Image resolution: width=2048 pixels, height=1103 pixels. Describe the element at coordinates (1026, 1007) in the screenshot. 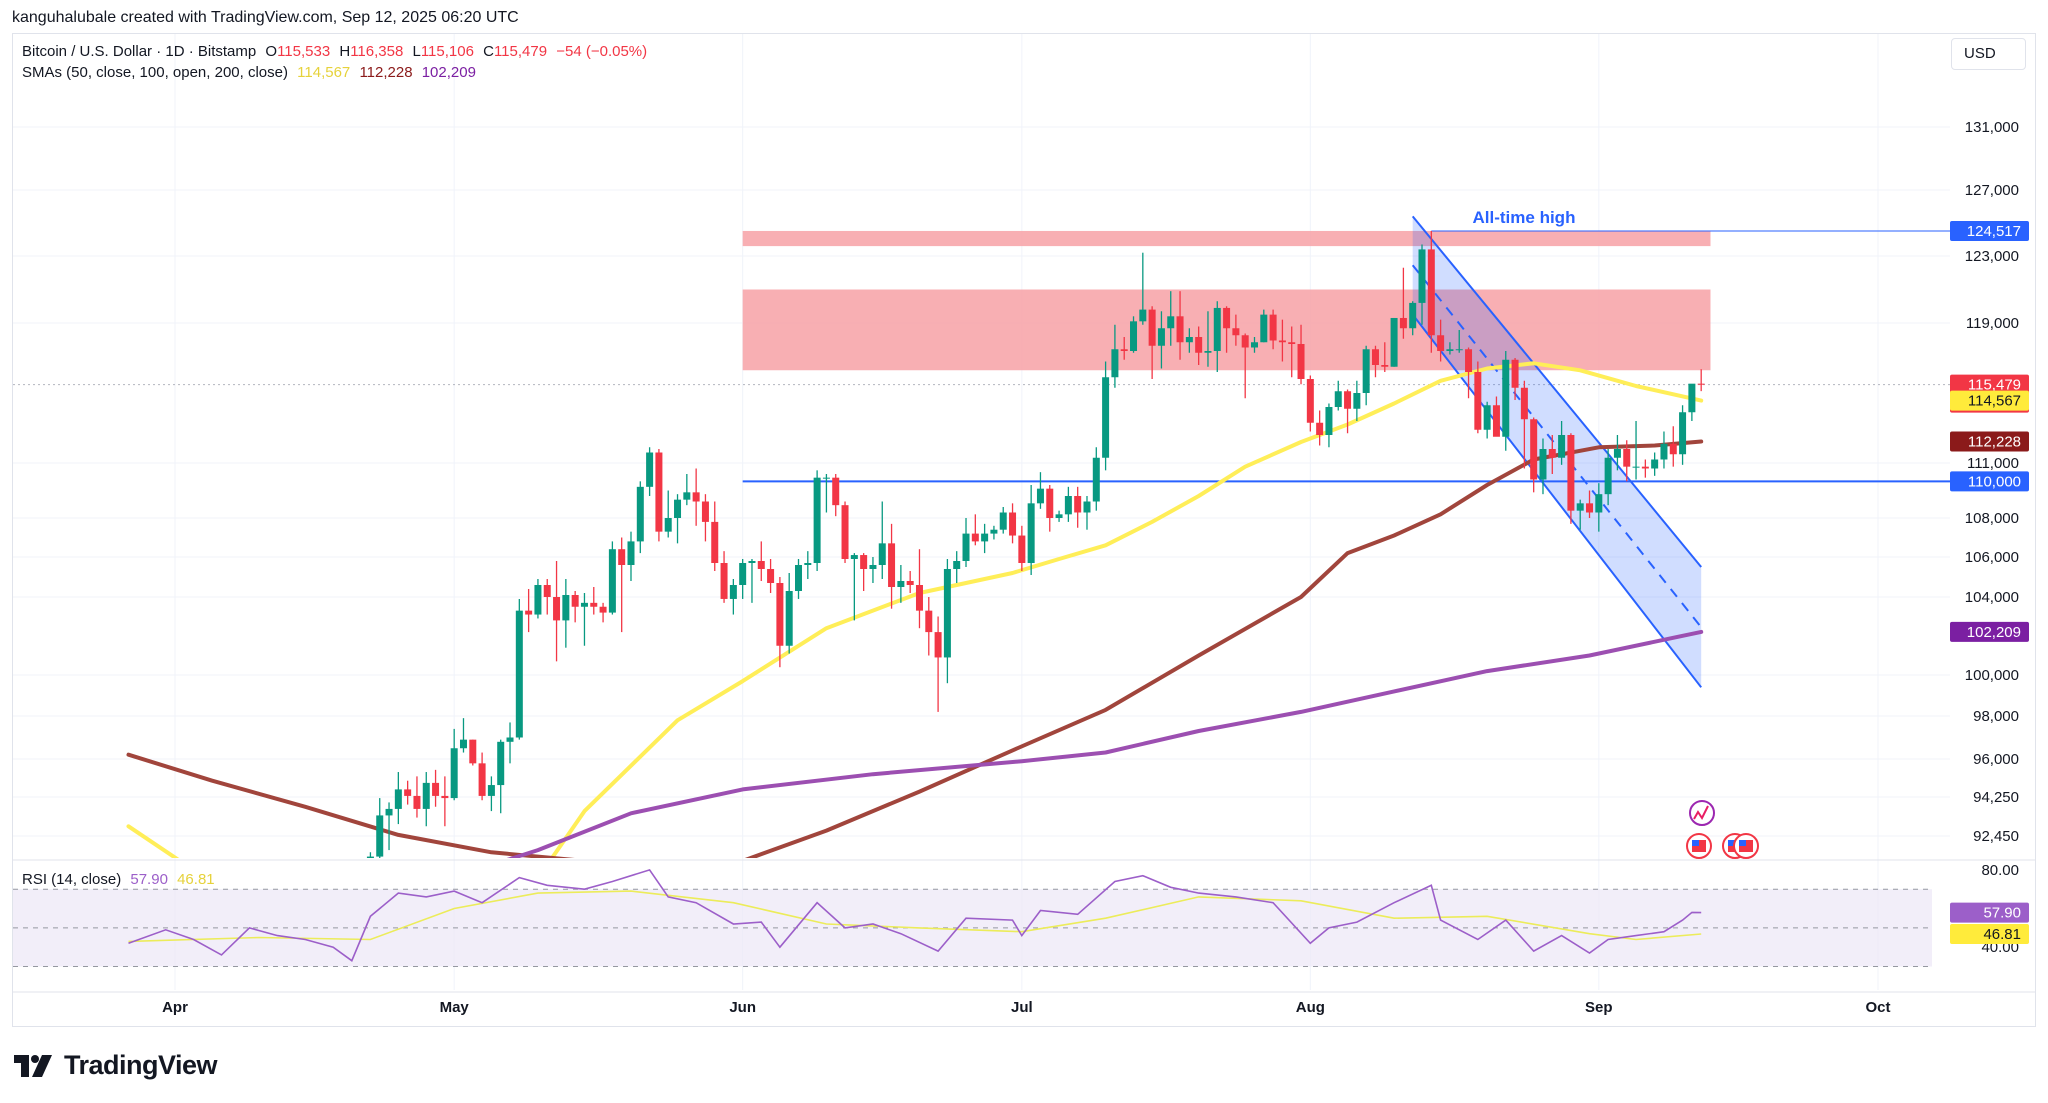

I see `time-axis: Apr May Jun Jul Aug Sep Oct` at that location.